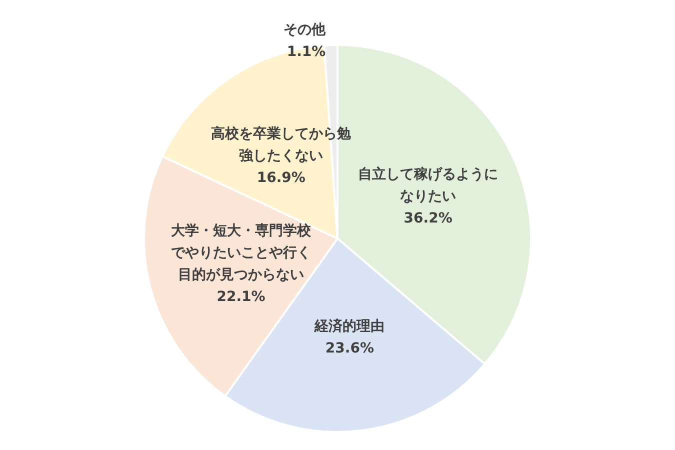  I want to click on data-label: 22.1%, so click(241, 296).